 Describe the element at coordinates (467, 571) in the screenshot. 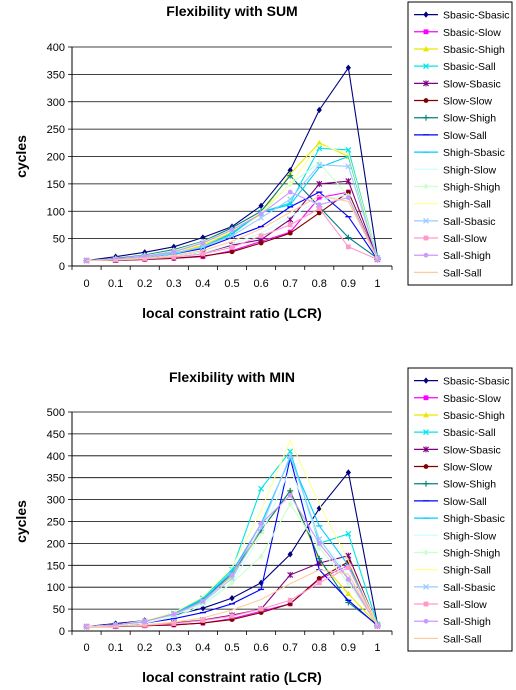

I see `legend-label: Shigh-Sall` at that location.